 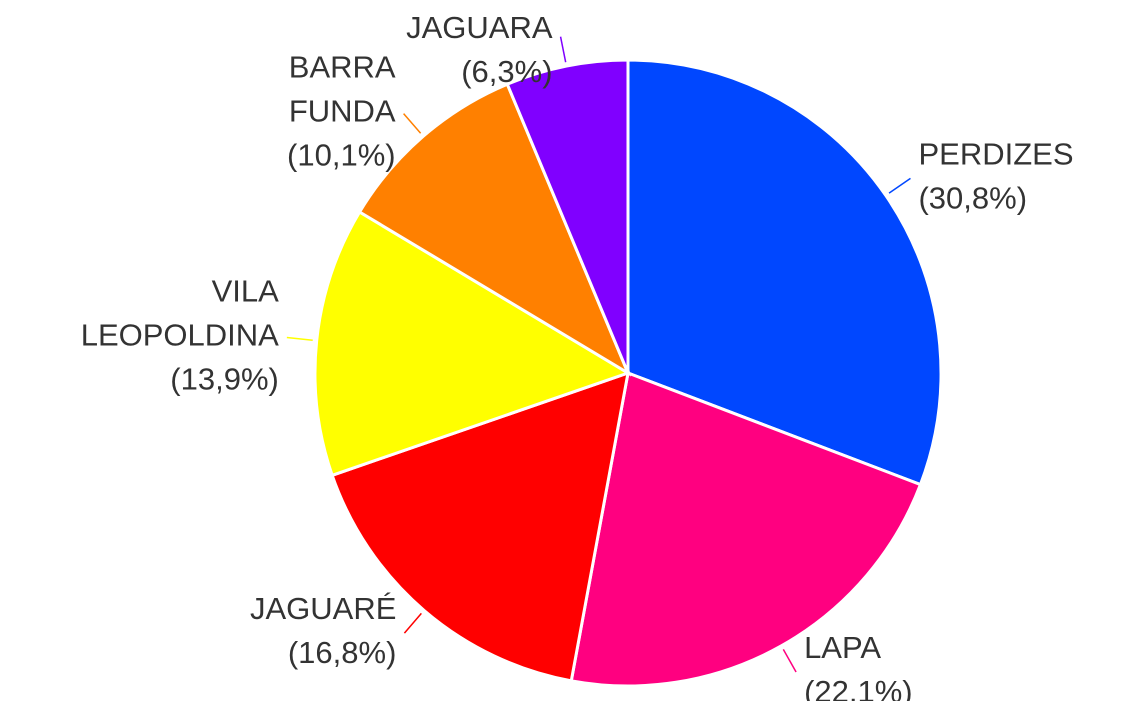 I want to click on category-label: LAPA, so click(x=842, y=647).